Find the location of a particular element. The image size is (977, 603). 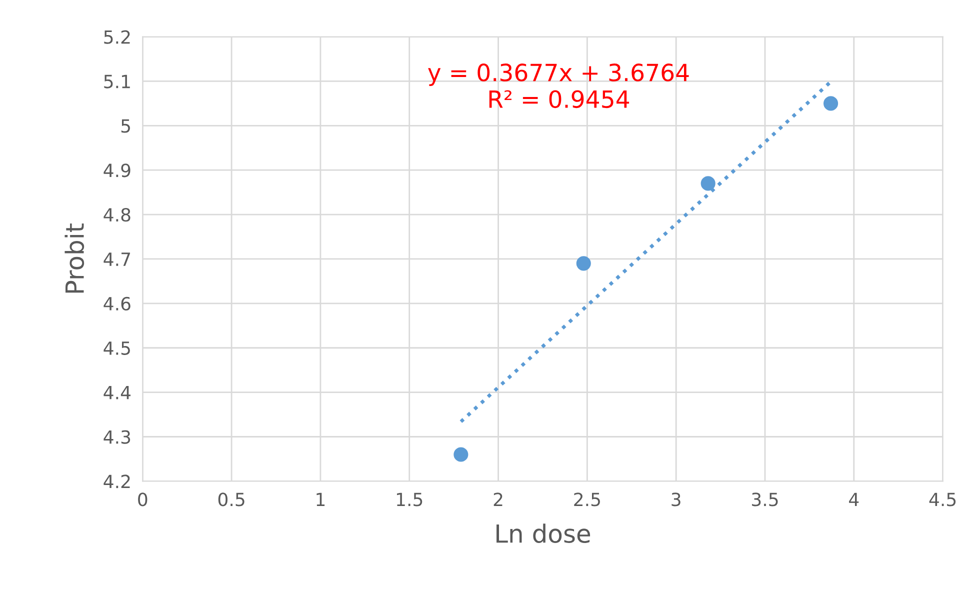

x-tick-label: 4.5 is located at coordinates (942, 499).